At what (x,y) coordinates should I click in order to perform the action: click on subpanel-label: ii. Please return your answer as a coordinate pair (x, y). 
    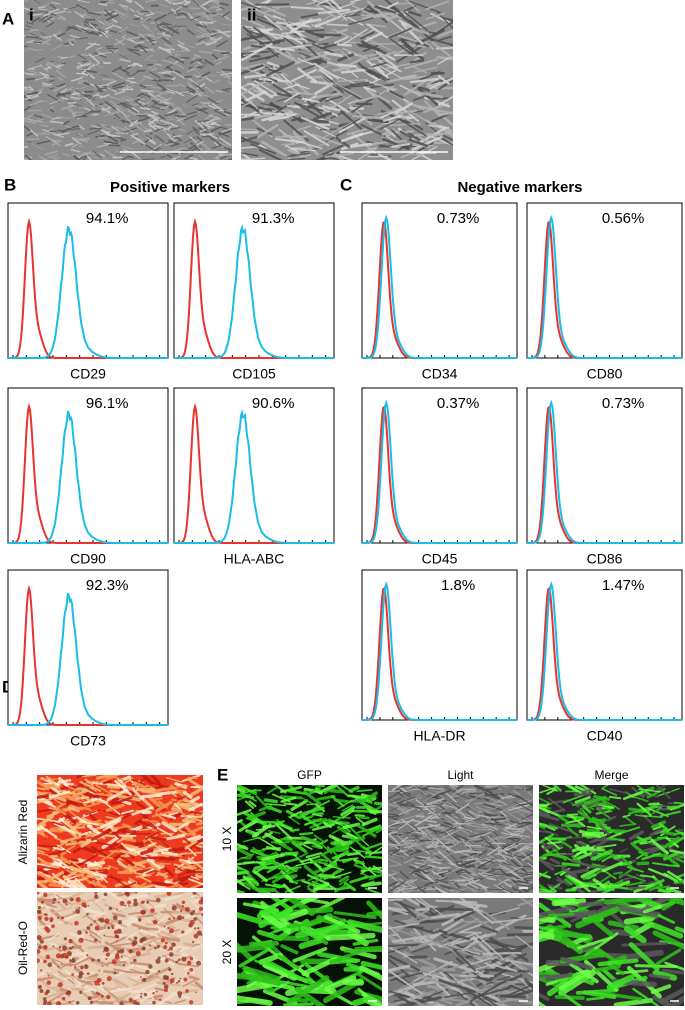
    Looking at the image, I should click on (251, 14).